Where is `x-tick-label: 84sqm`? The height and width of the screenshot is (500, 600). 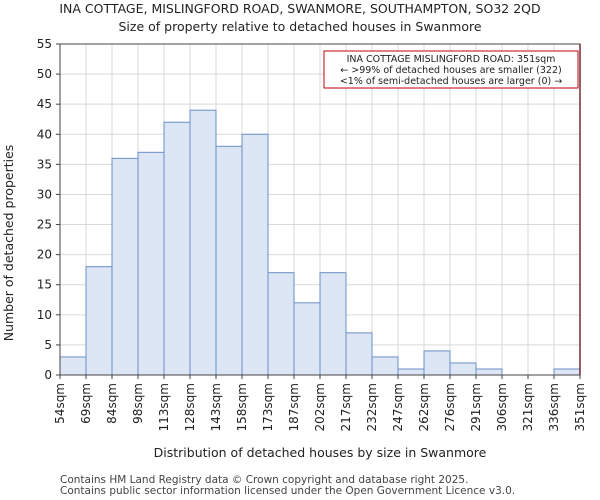
x-tick-label: 84sqm is located at coordinates (112, 403).